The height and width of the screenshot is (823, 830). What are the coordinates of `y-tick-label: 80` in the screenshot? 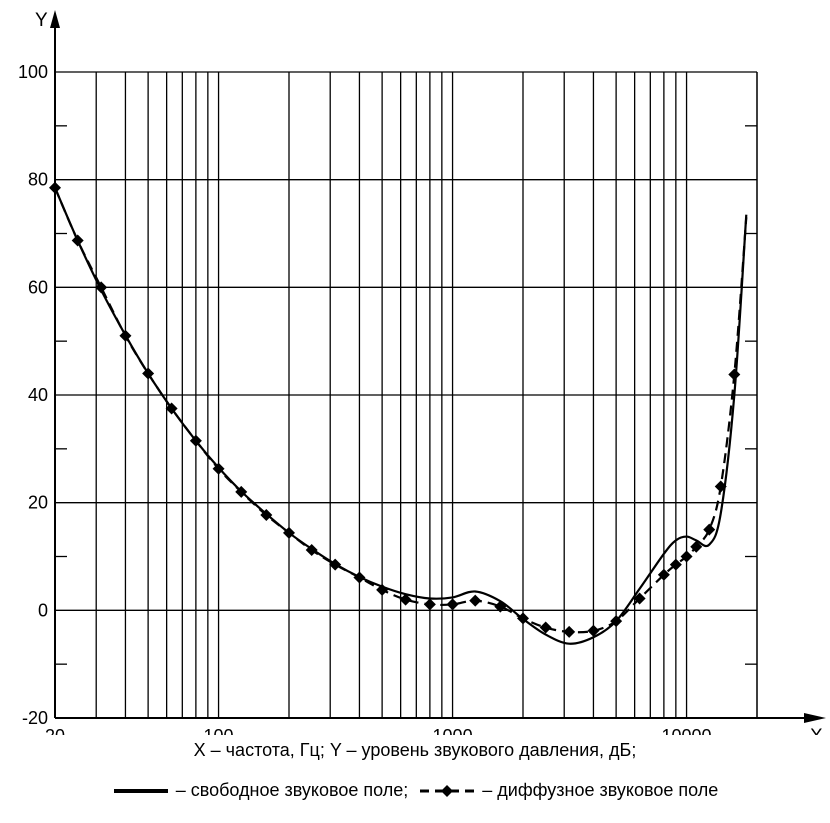 It's located at (38, 180).